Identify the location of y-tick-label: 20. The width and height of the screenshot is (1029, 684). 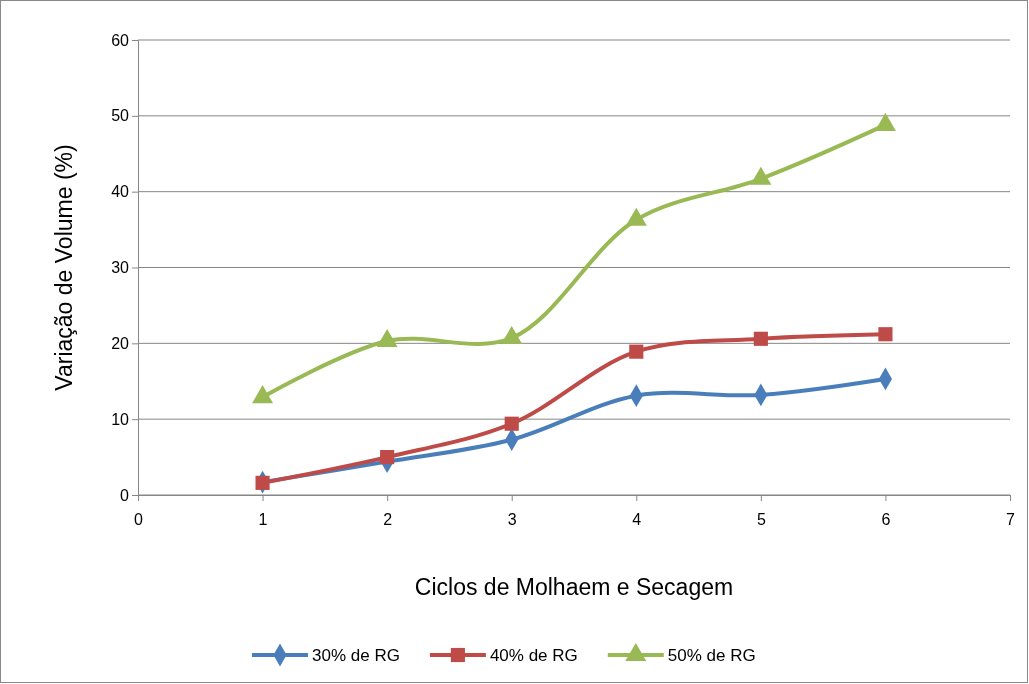
(120, 343).